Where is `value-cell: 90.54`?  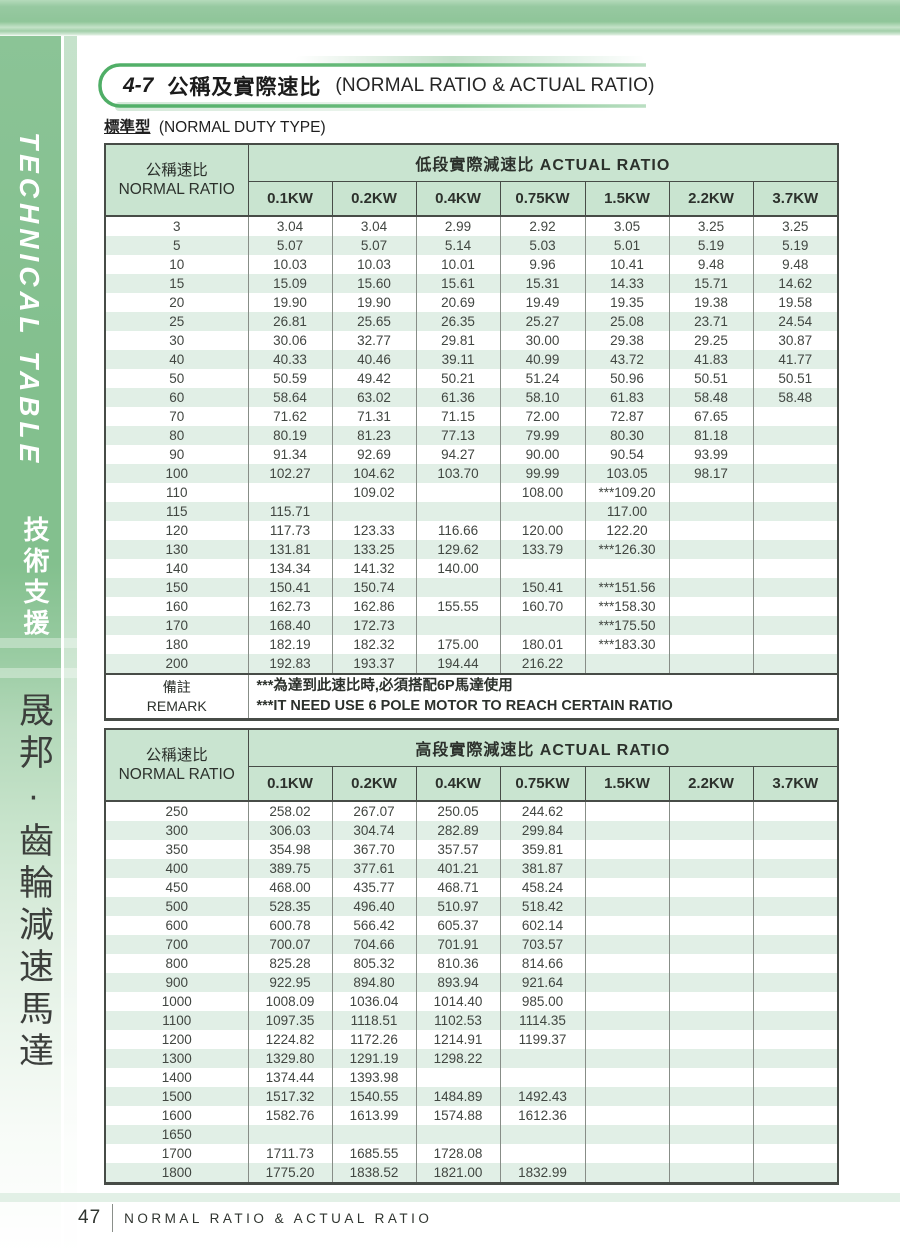
value-cell: 90.54 is located at coordinates (627, 454).